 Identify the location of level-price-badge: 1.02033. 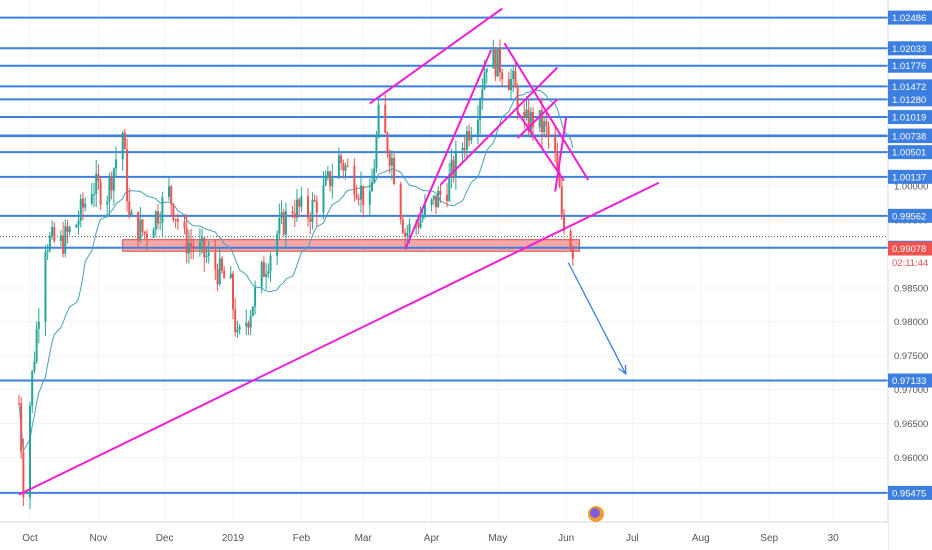
(910, 48).